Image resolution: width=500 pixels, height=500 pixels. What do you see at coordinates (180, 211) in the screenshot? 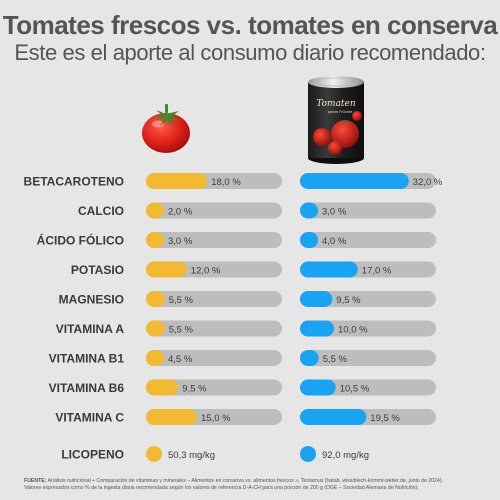
I see `fresh-value-label: 2,0 %` at bounding box center [180, 211].